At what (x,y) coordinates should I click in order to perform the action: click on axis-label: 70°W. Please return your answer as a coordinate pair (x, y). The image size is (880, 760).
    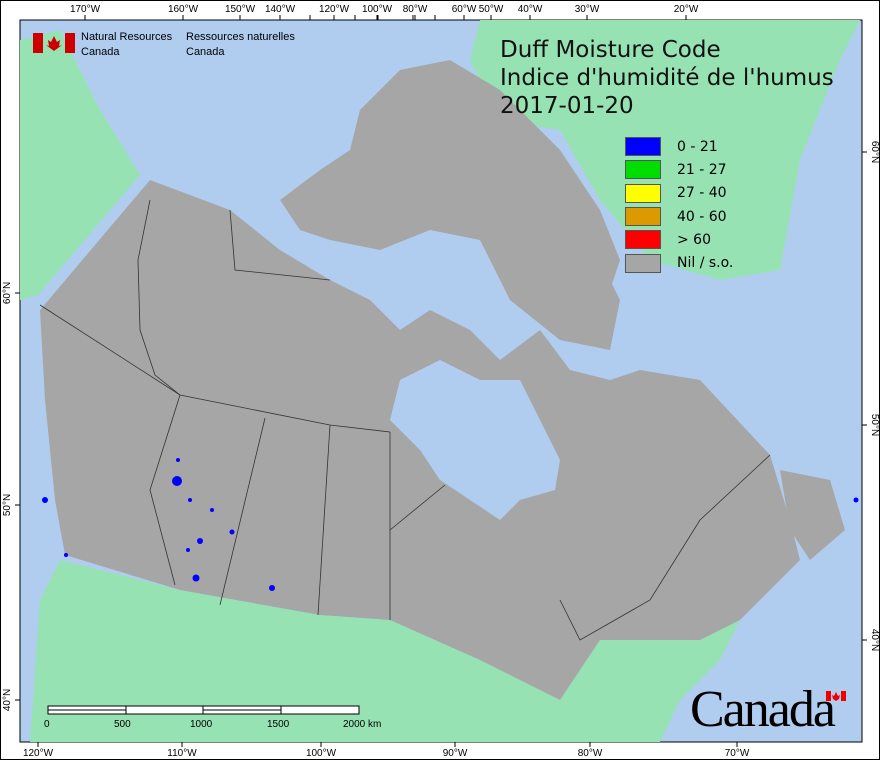
    Looking at the image, I should click on (737, 753).